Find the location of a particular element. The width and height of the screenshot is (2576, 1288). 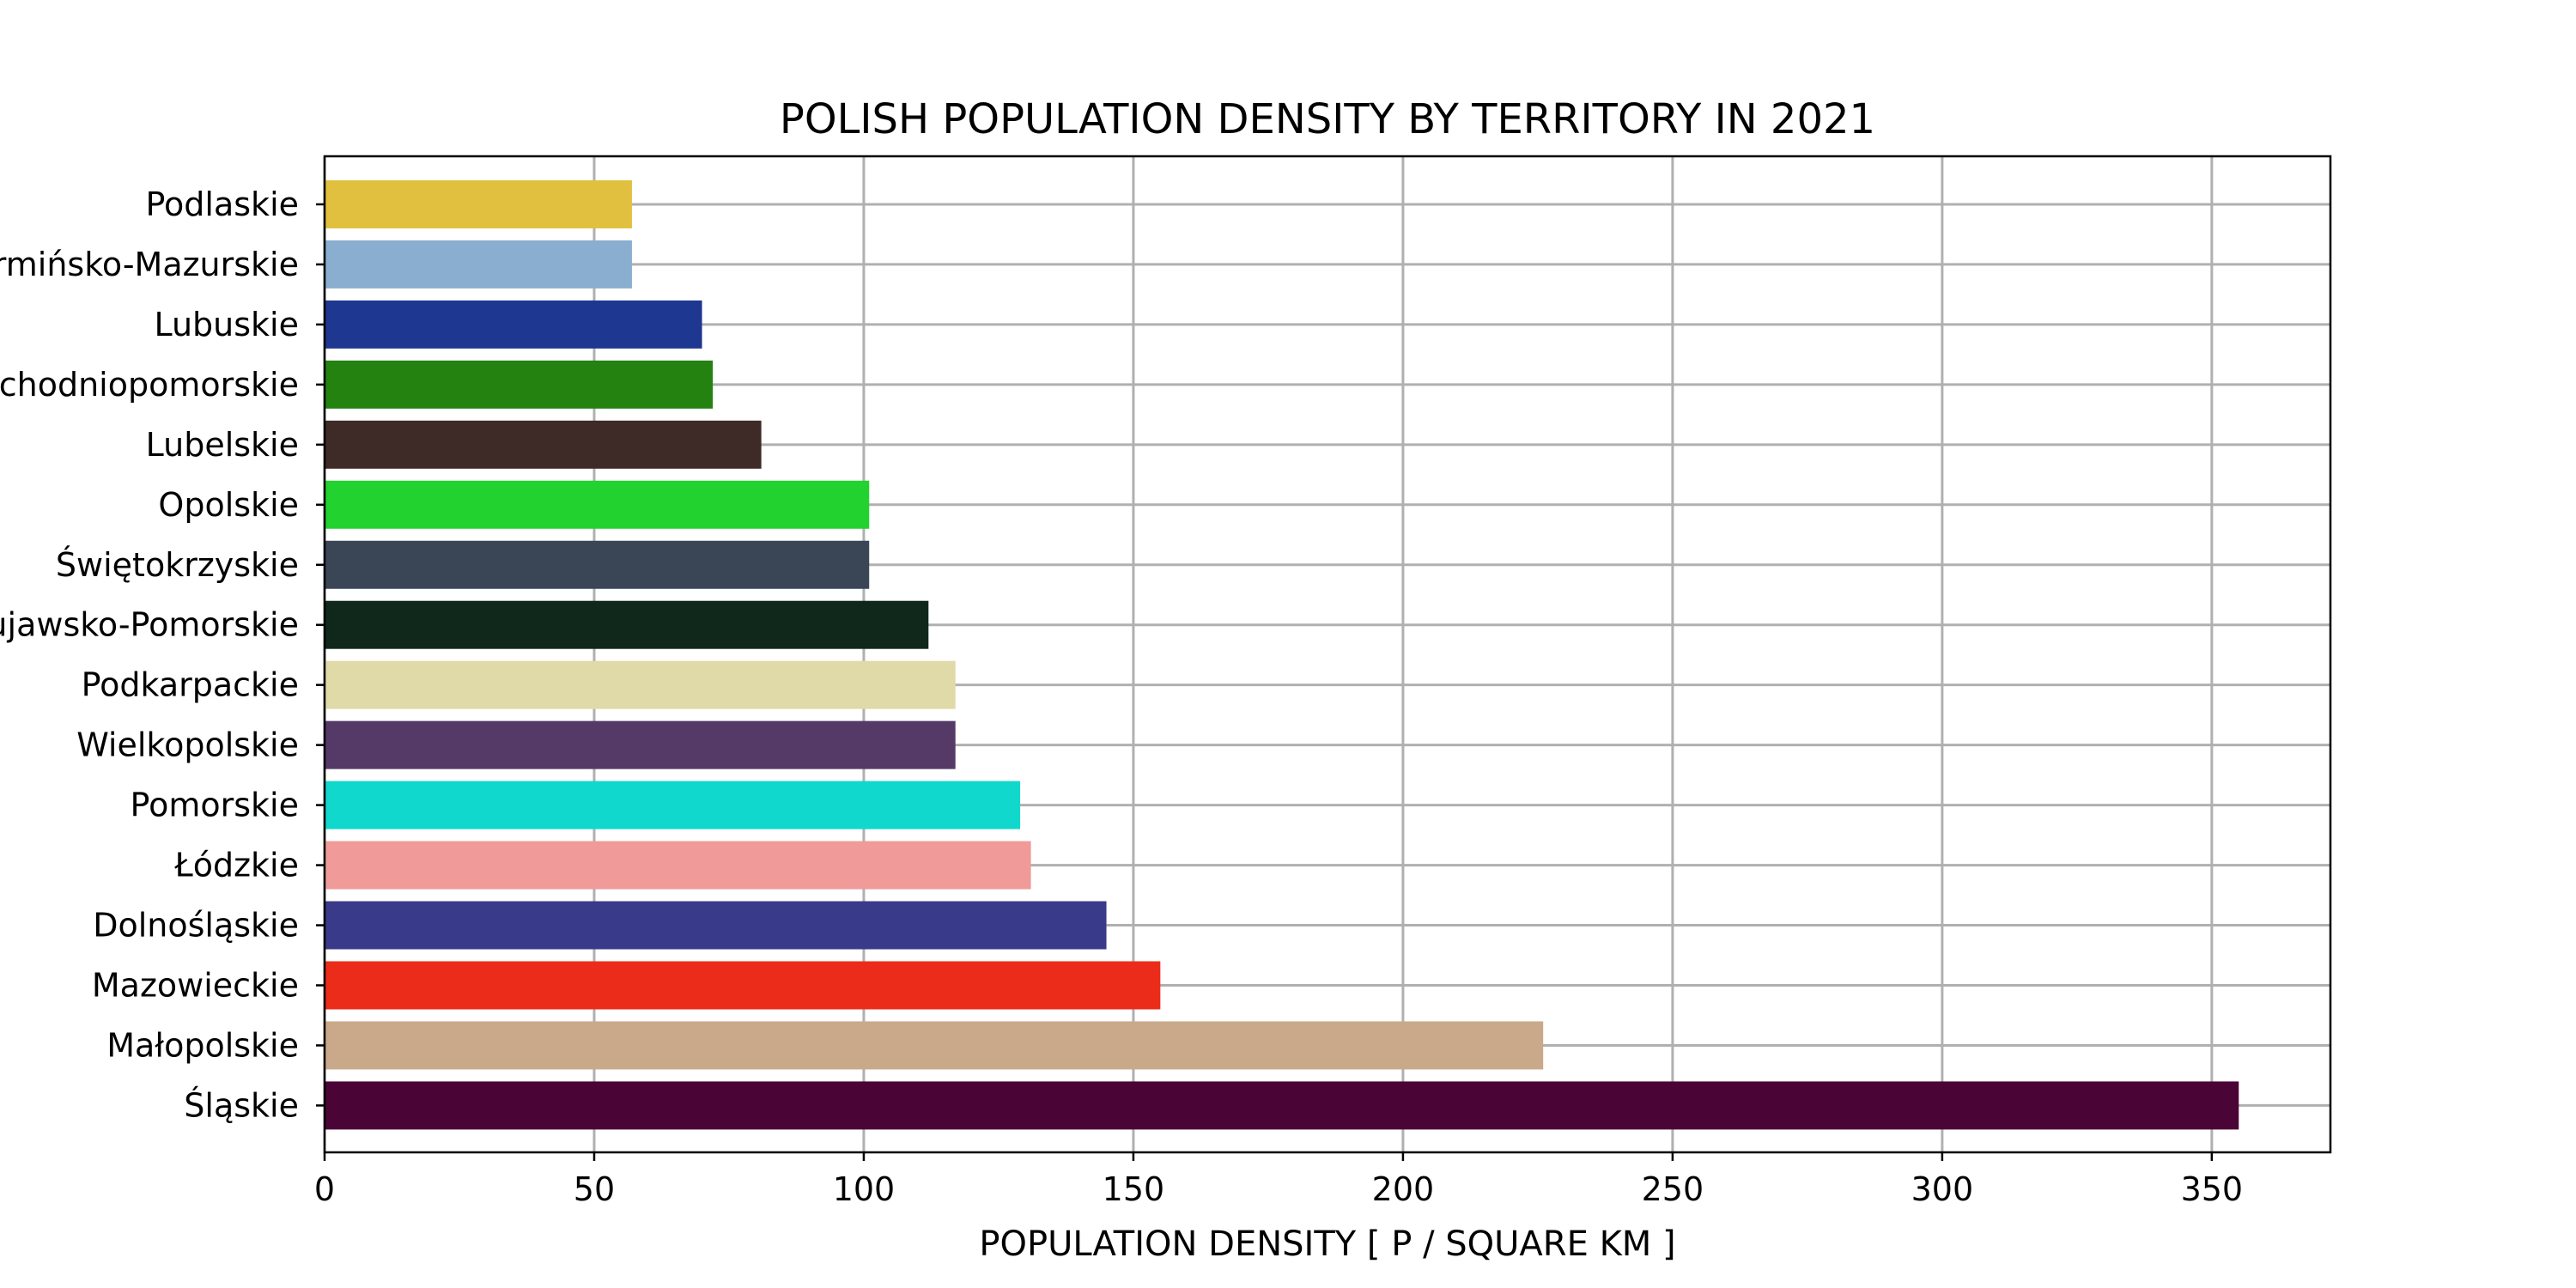

x-tick-label: 200 is located at coordinates (1404, 1189).